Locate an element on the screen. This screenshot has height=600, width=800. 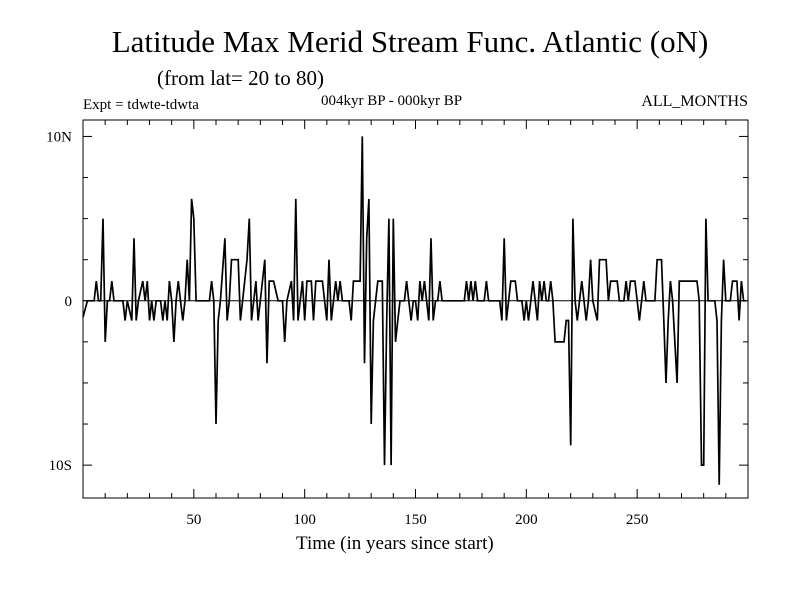
period-label: 004kyr BP - 000kyr BP is located at coordinates (392, 101).